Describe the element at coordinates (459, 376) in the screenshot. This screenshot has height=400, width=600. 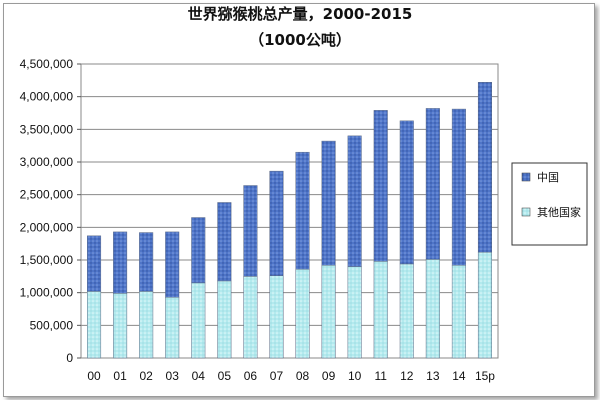
I see `x-tick-label: 14` at that location.